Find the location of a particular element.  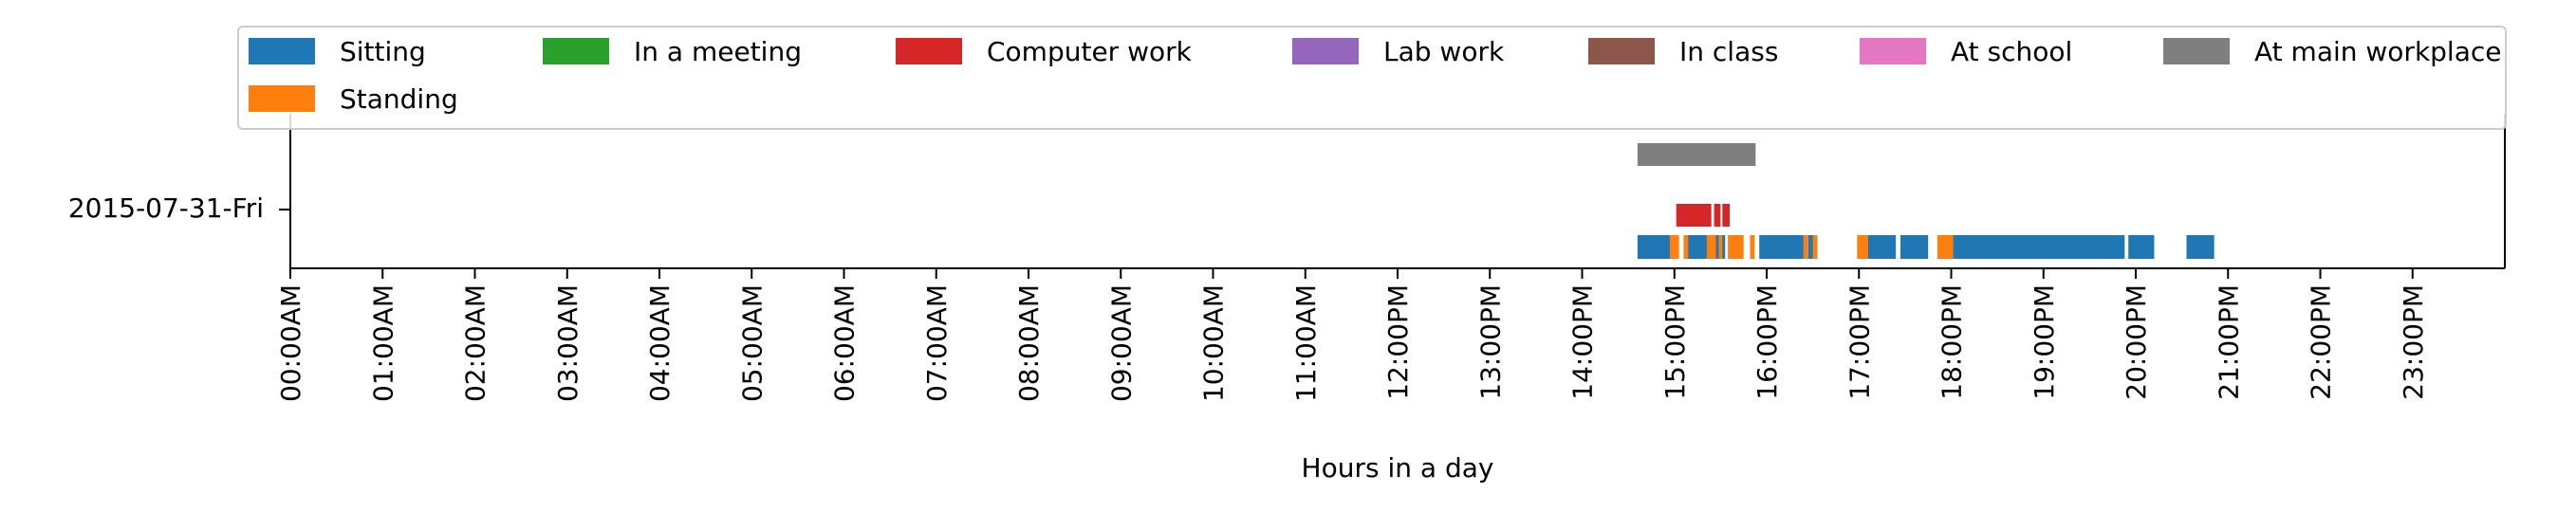

legend-label: In class is located at coordinates (1728, 51).